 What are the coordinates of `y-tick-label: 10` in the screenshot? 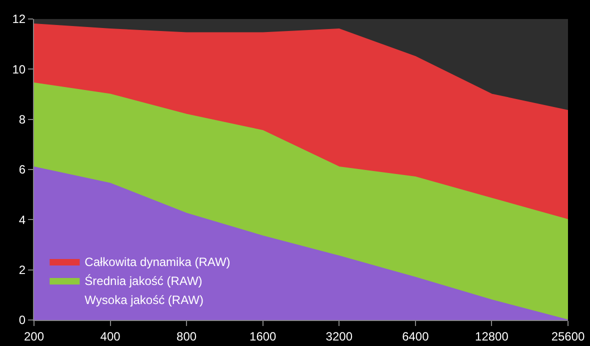 It's located at (19, 69).